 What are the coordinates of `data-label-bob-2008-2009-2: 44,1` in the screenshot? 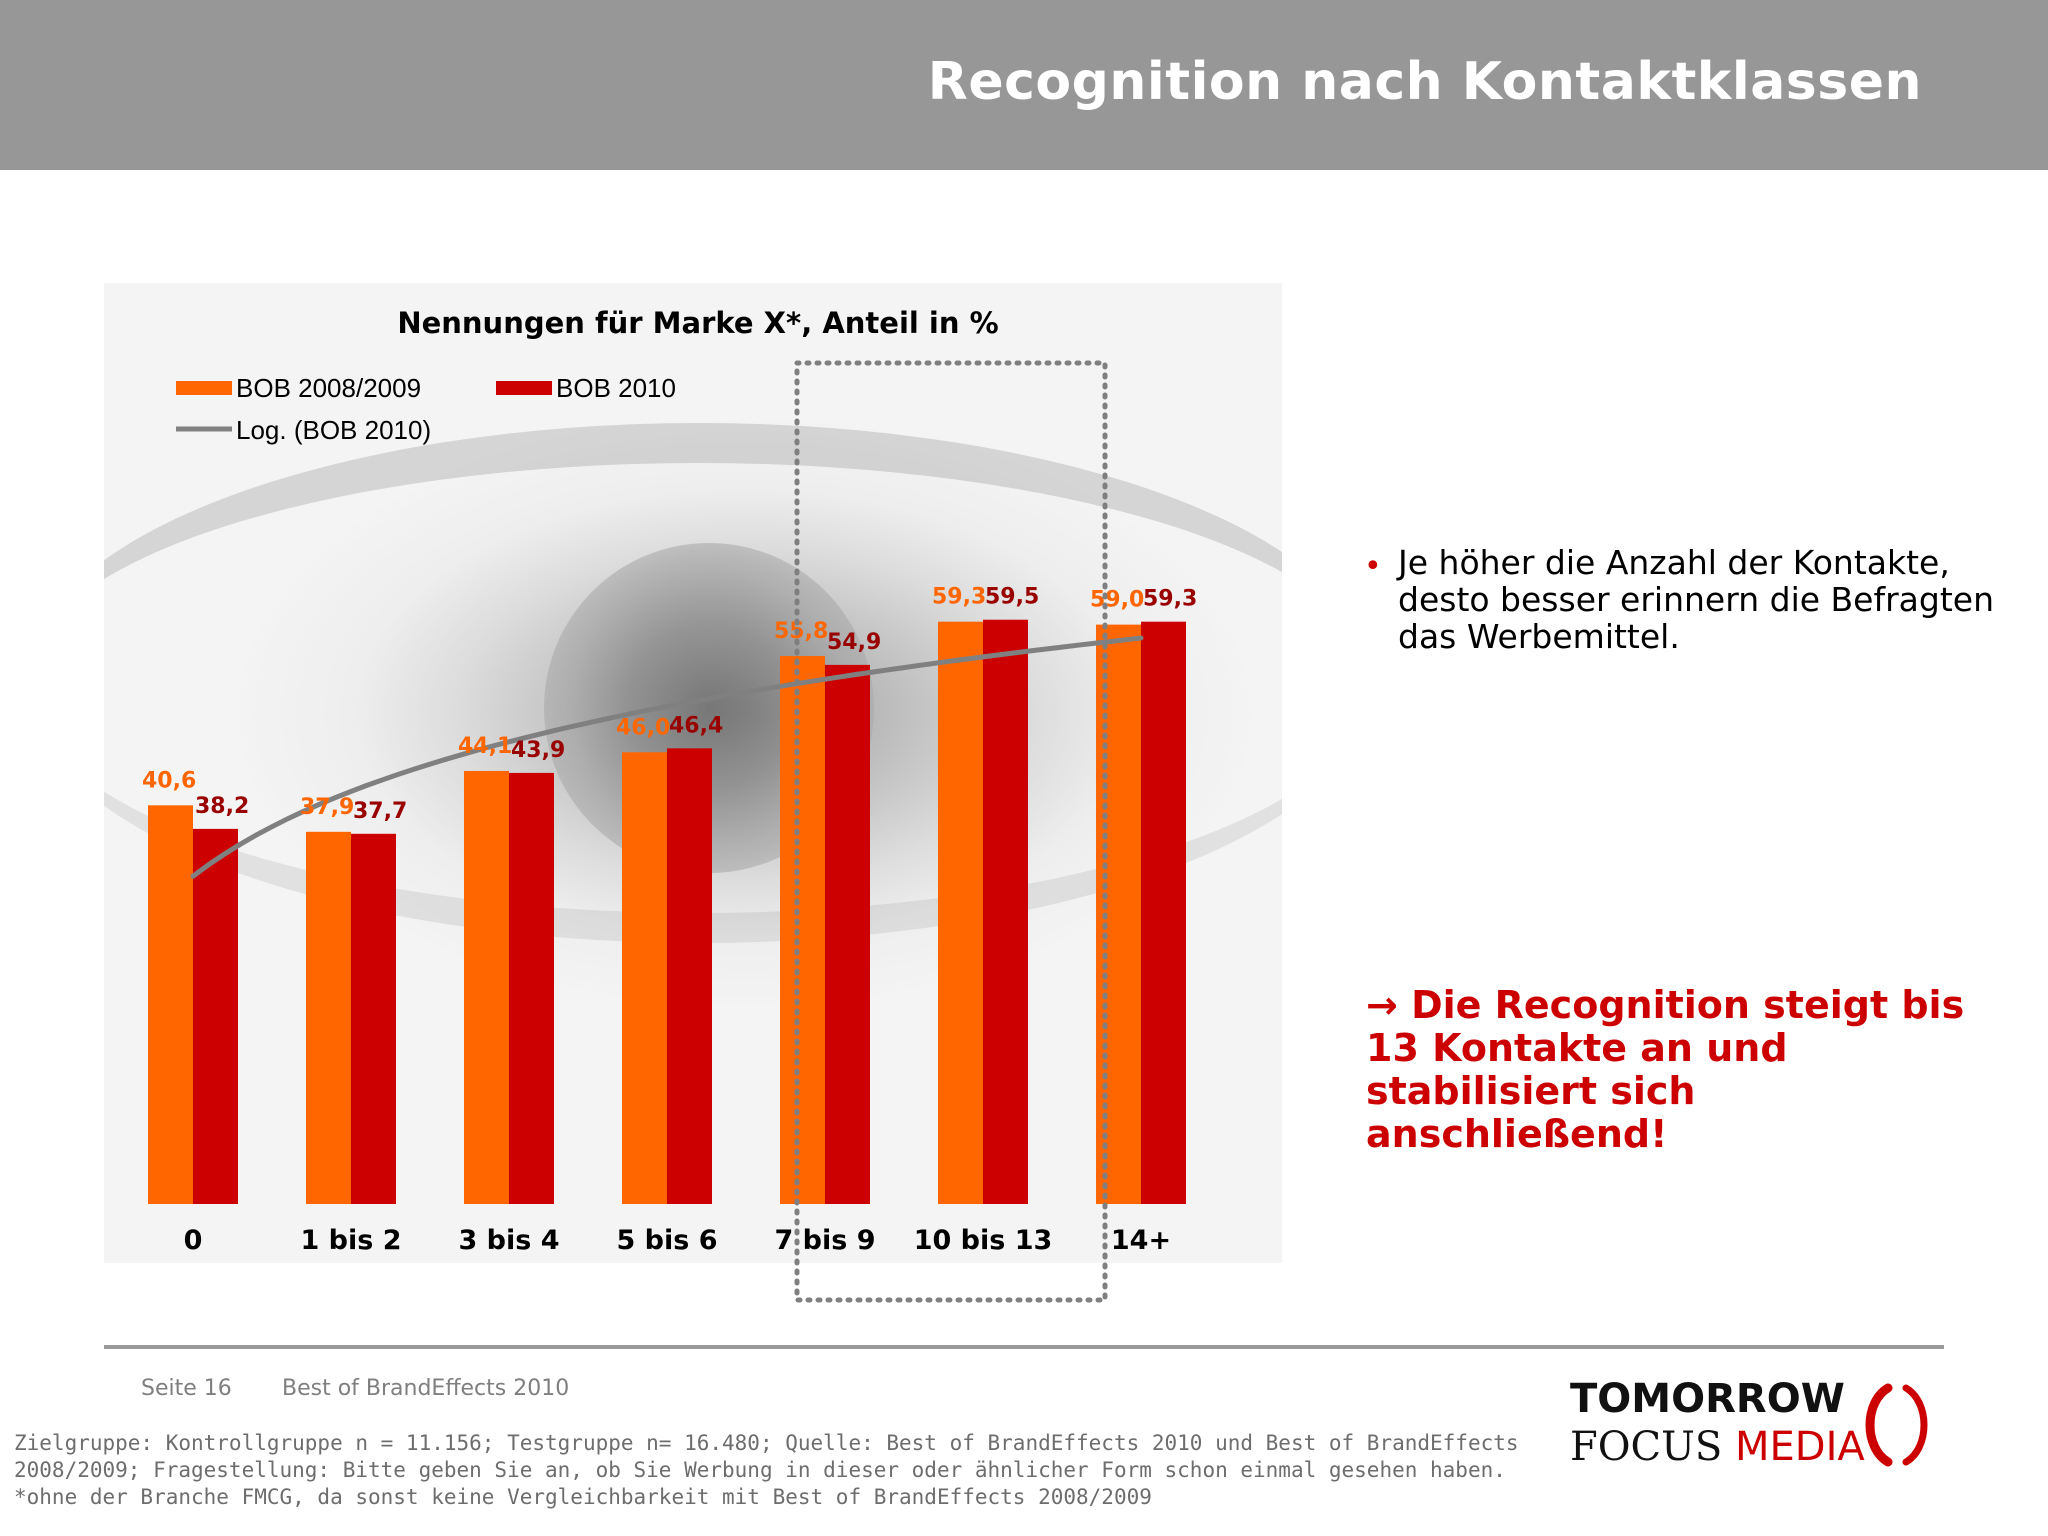 It's located at (485, 746).